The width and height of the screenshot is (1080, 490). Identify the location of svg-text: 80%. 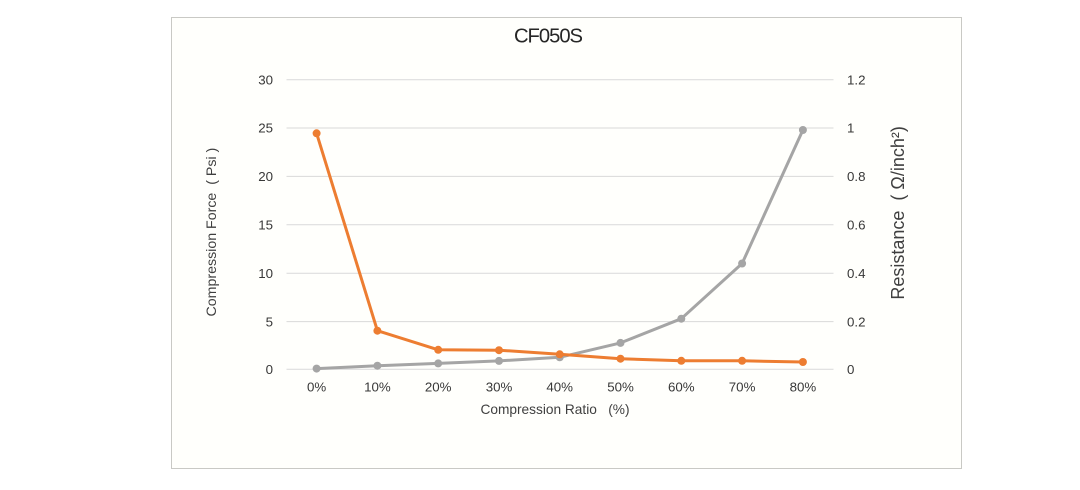
(803, 387).